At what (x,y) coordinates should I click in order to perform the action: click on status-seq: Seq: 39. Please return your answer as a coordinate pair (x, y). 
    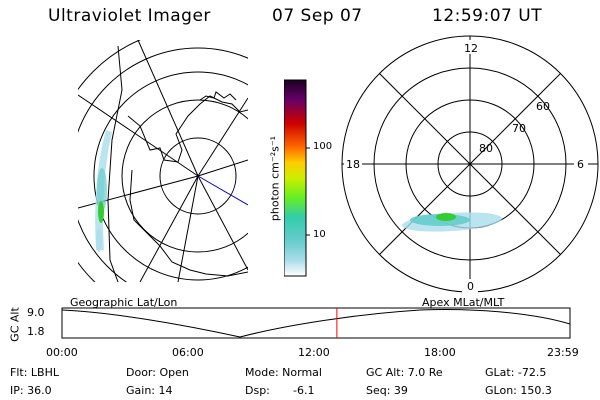
    Looking at the image, I should click on (387, 390).